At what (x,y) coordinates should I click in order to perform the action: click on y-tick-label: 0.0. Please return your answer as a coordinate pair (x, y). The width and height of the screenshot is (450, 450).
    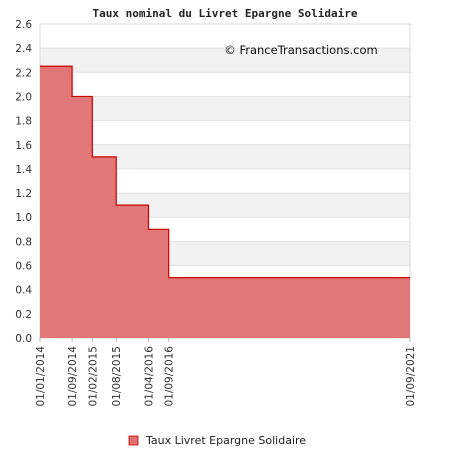
    Looking at the image, I should click on (23, 339).